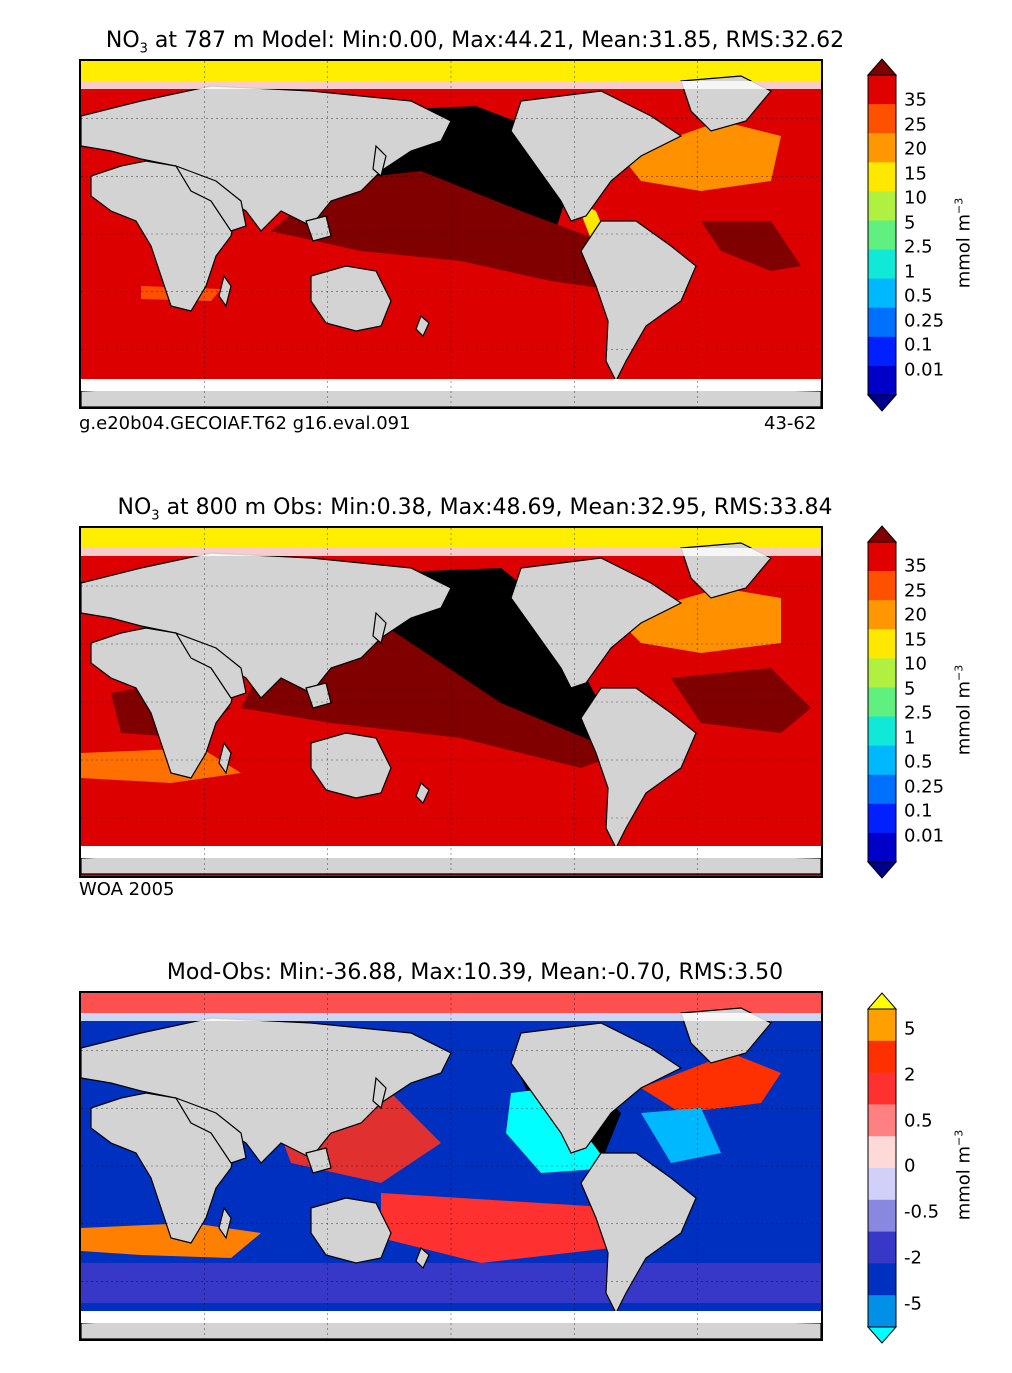  I want to click on panel-2-colorbar-tick-label: 25, so click(915, 590).